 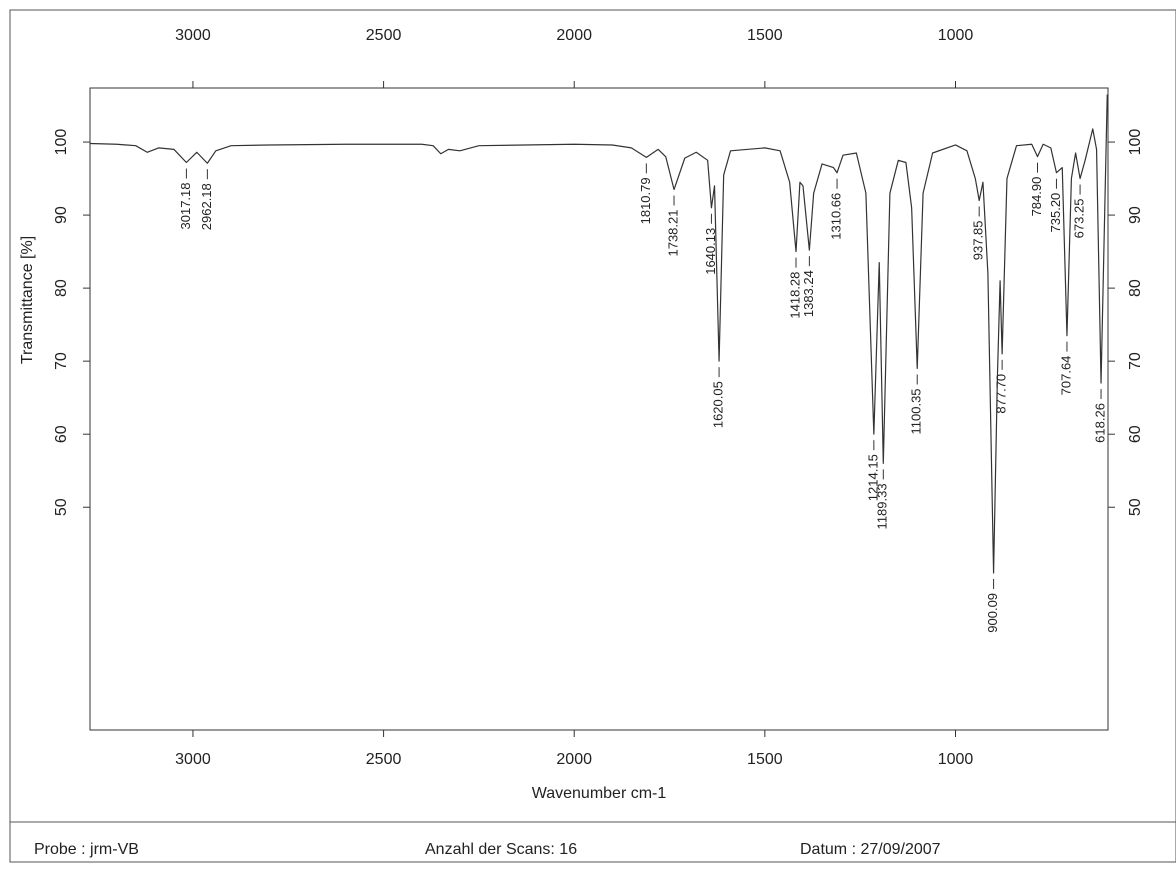 What do you see at coordinates (1079, 219) in the screenshot?
I see `peak-label: 673.25` at bounding box center [1079, 219].